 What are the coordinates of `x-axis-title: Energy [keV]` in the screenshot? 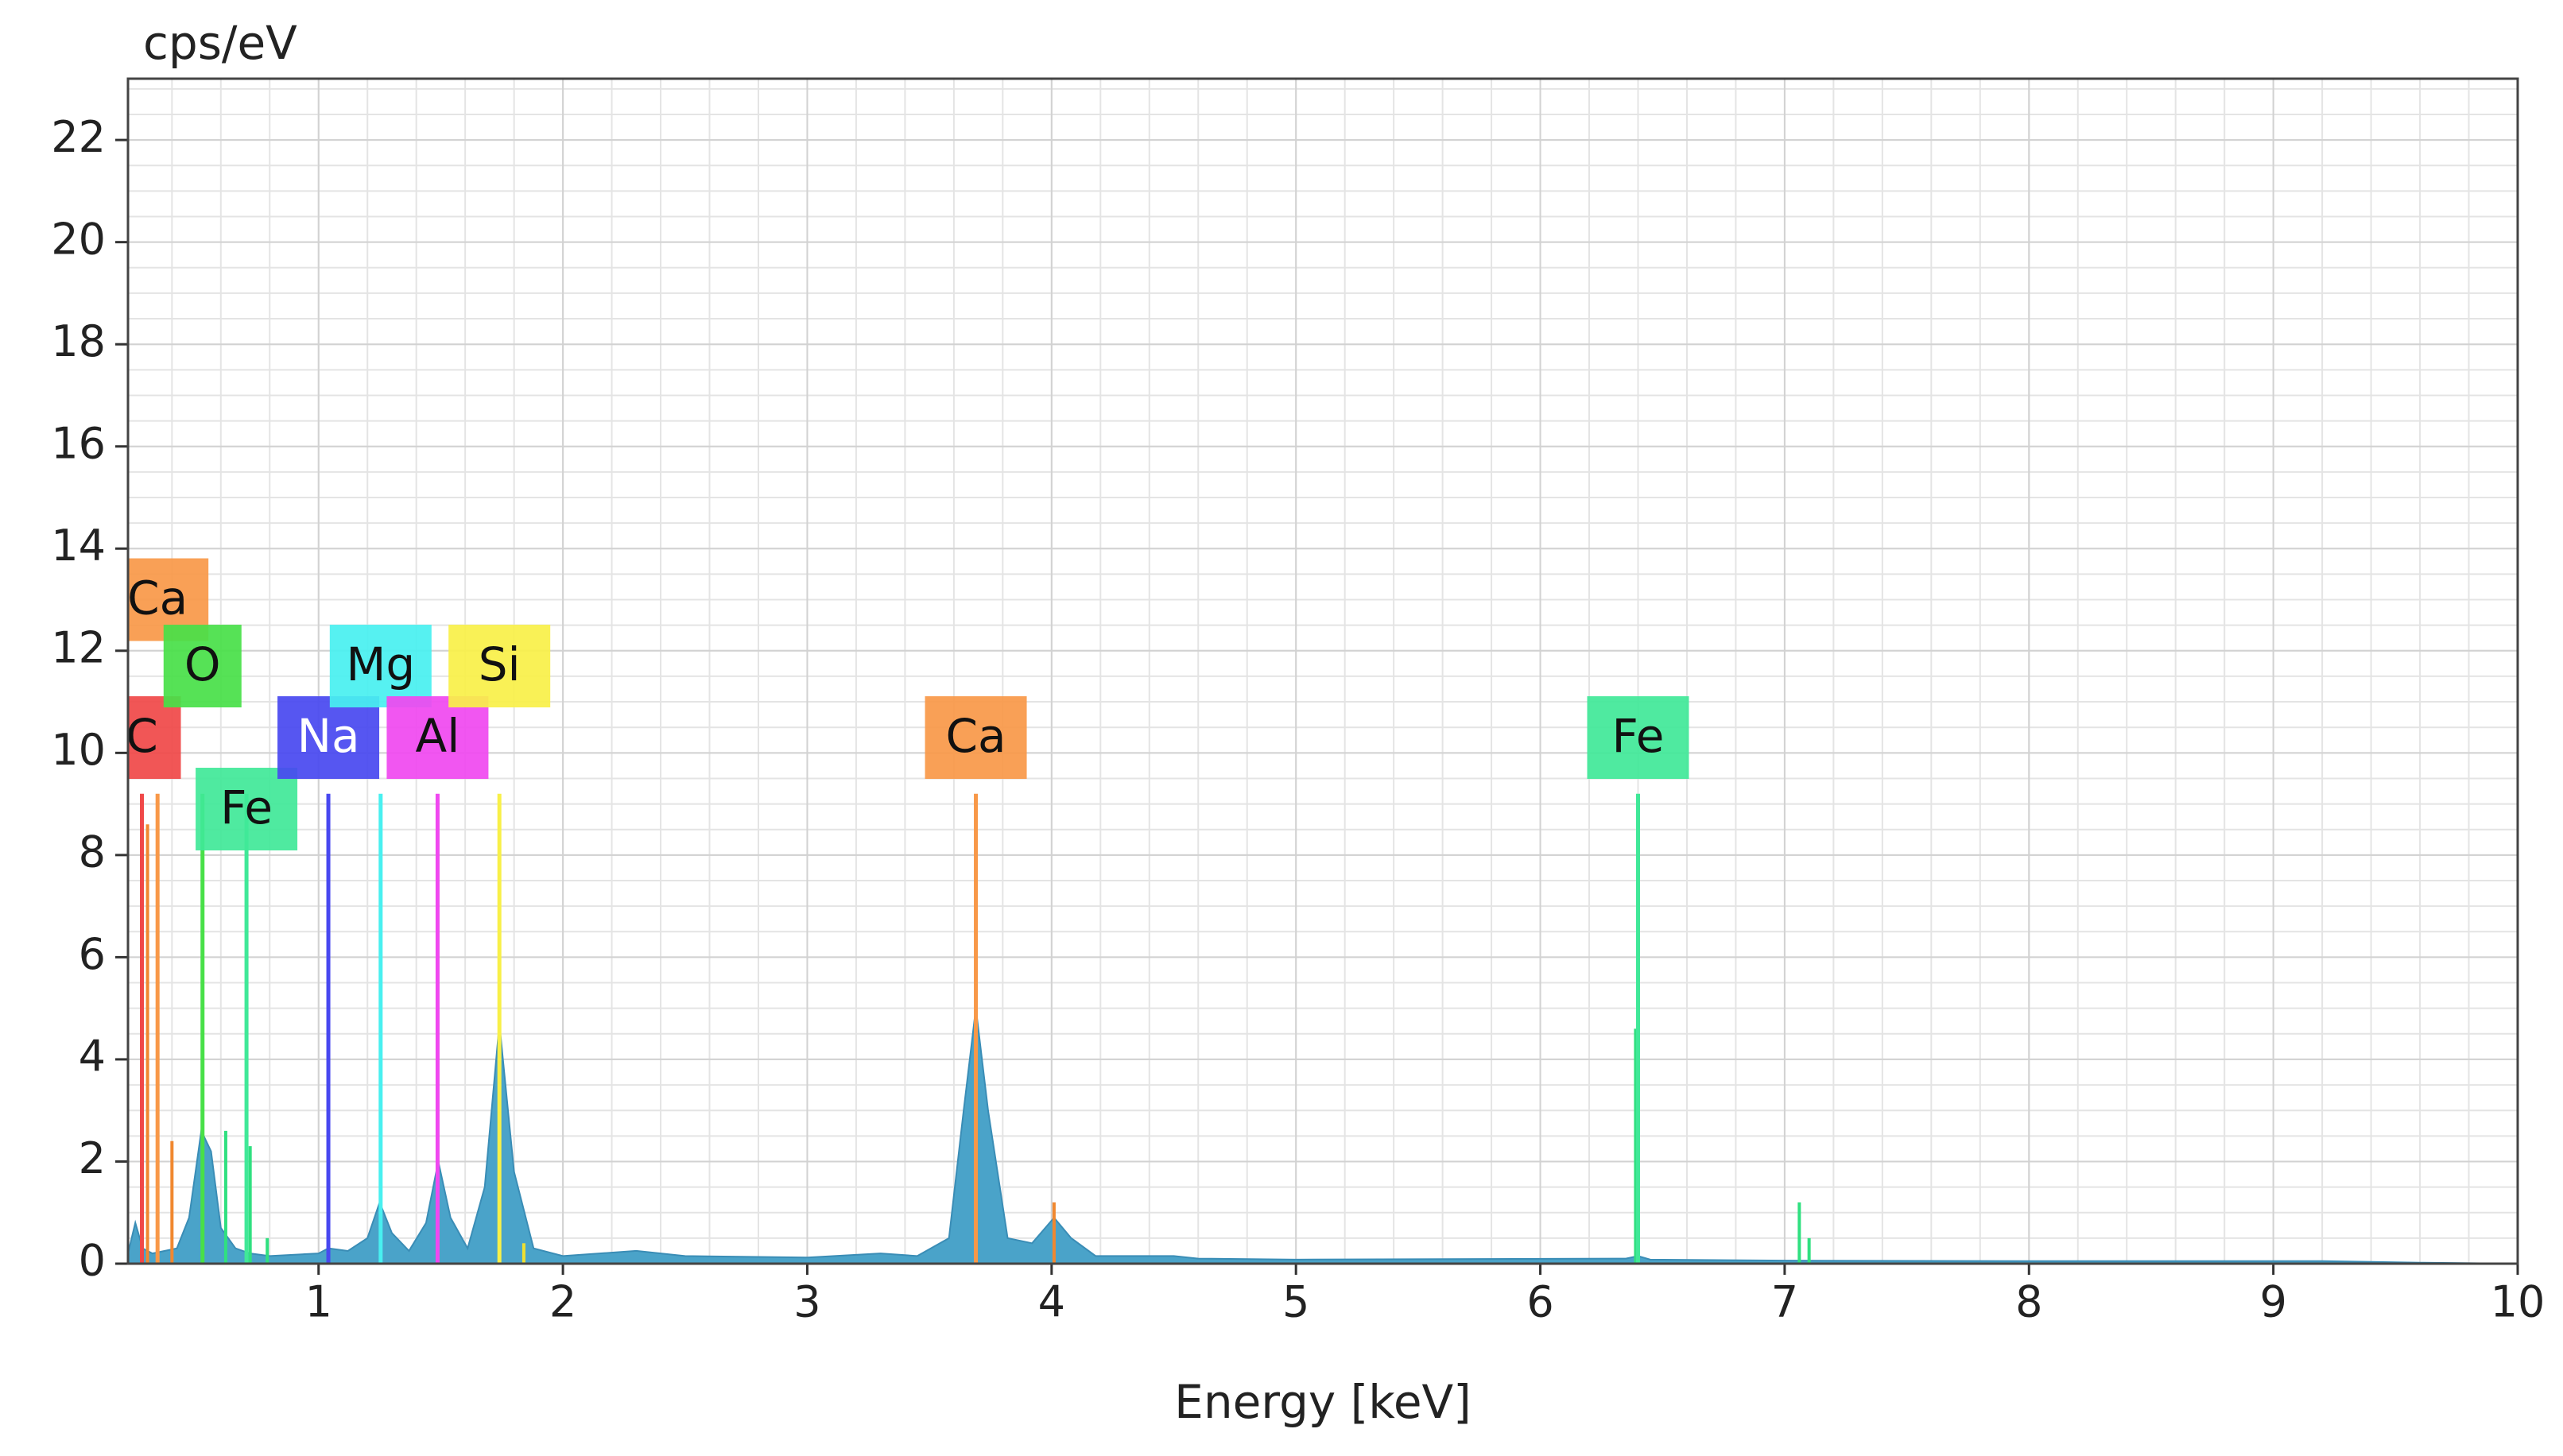 It's located at (1322, 1402).